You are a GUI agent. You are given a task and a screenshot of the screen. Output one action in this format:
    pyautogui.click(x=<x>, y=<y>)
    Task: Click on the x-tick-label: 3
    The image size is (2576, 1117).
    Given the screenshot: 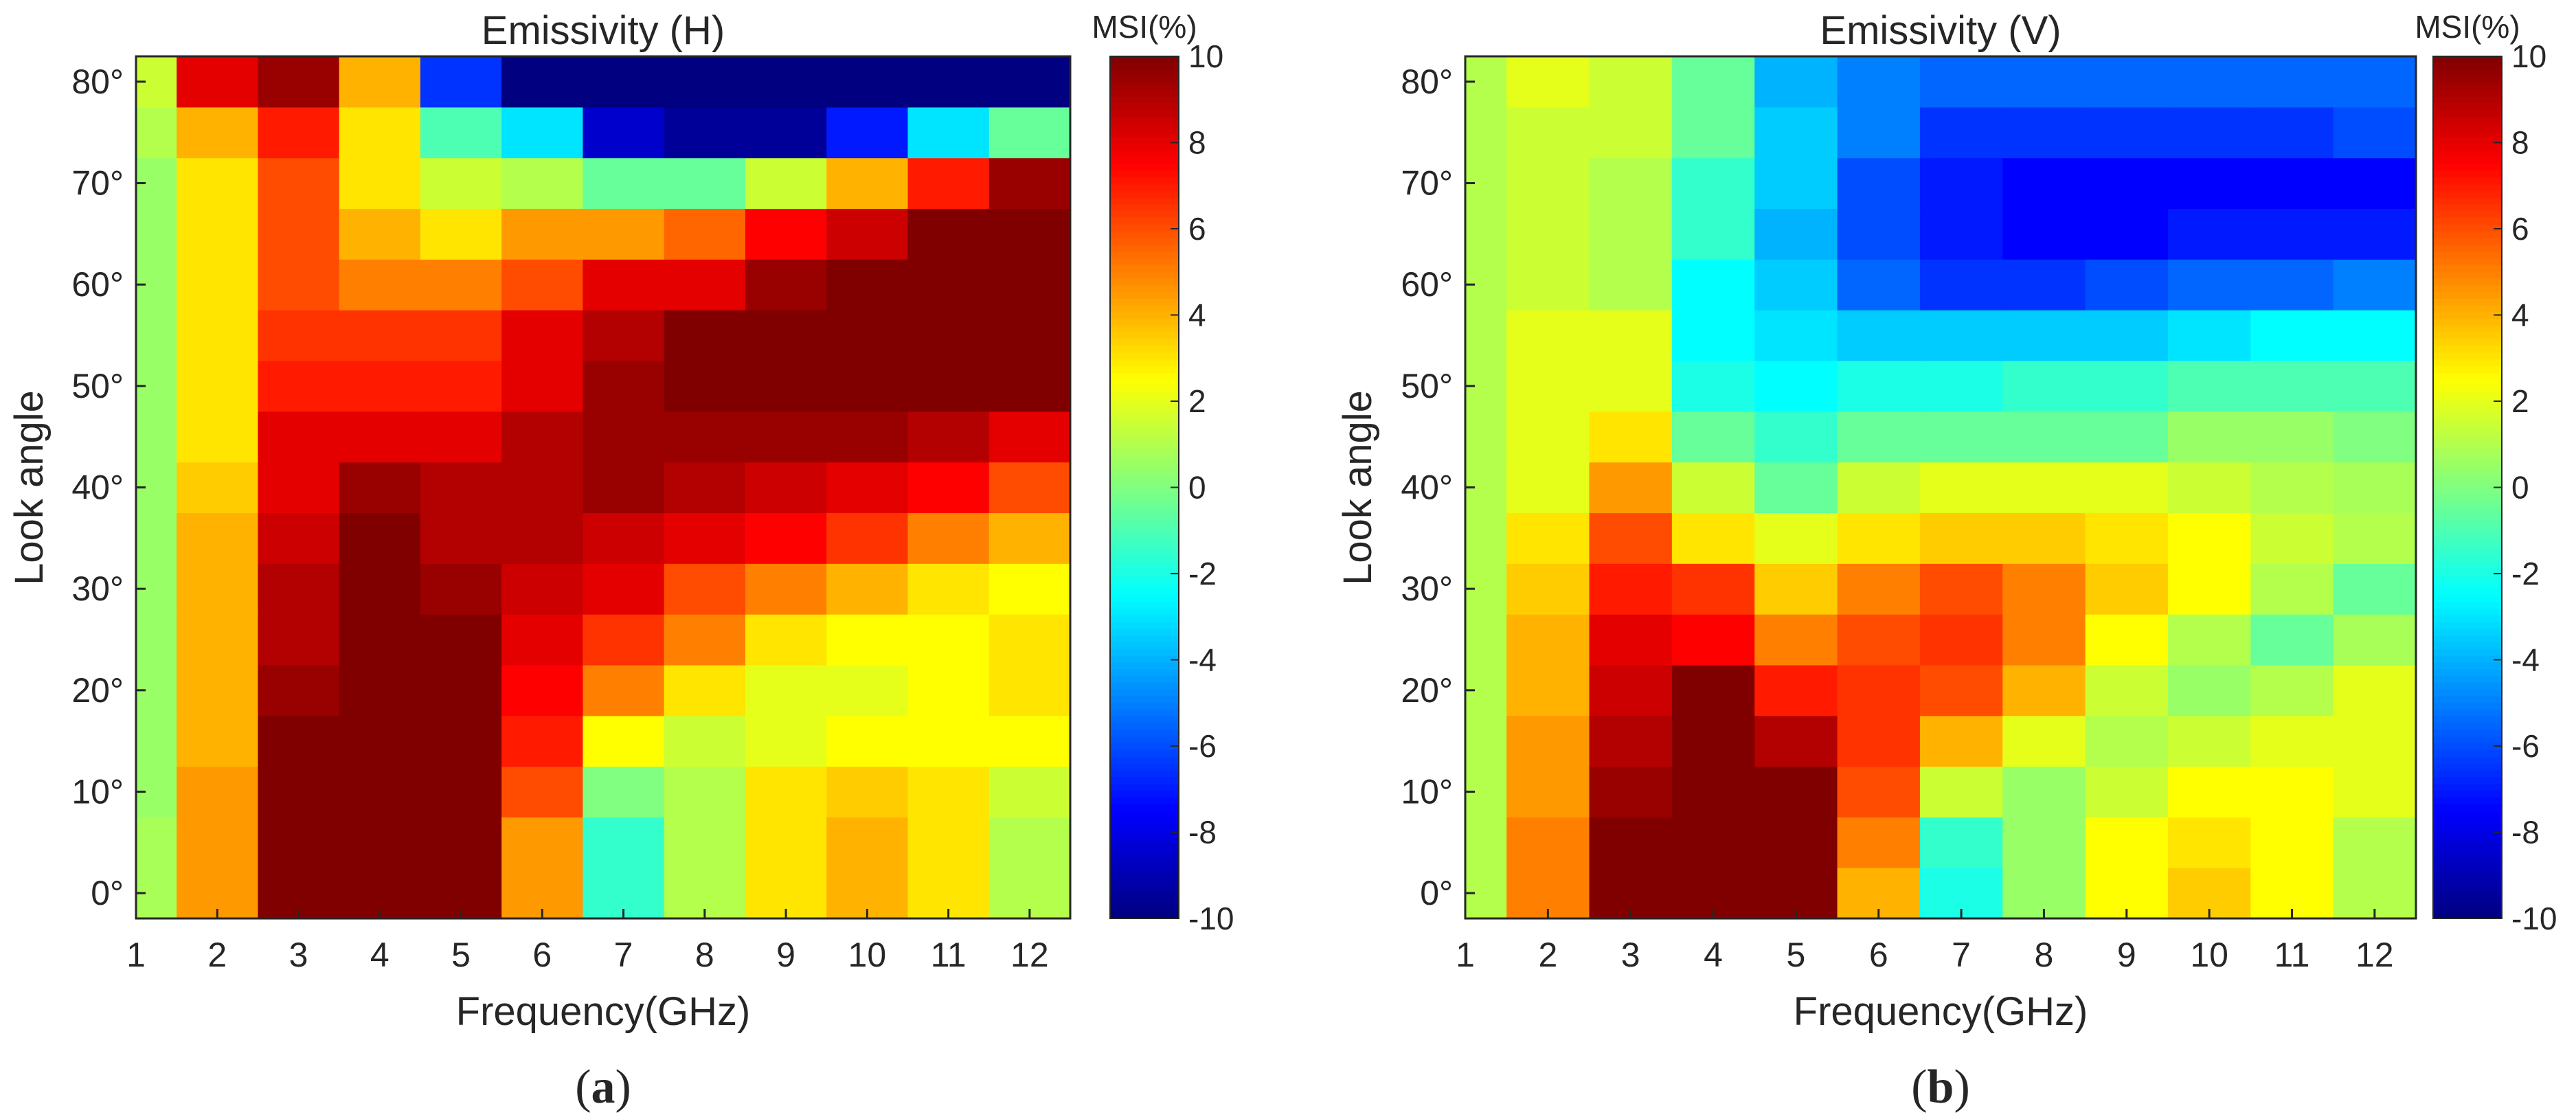 What is the action you would take?
    pyautogui.click(x=298, y=955)
    